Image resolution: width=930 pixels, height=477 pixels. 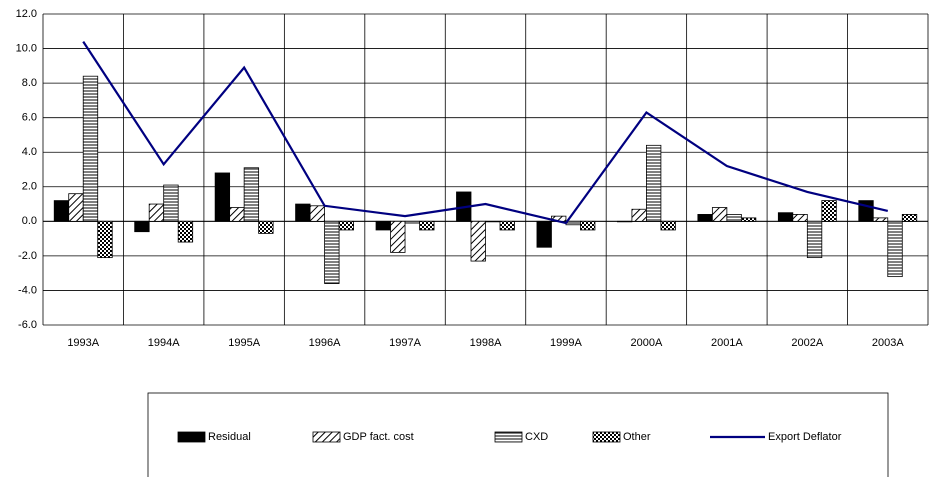 I want to click on y-tick-label: 2.0, so click(x=29, y=187).